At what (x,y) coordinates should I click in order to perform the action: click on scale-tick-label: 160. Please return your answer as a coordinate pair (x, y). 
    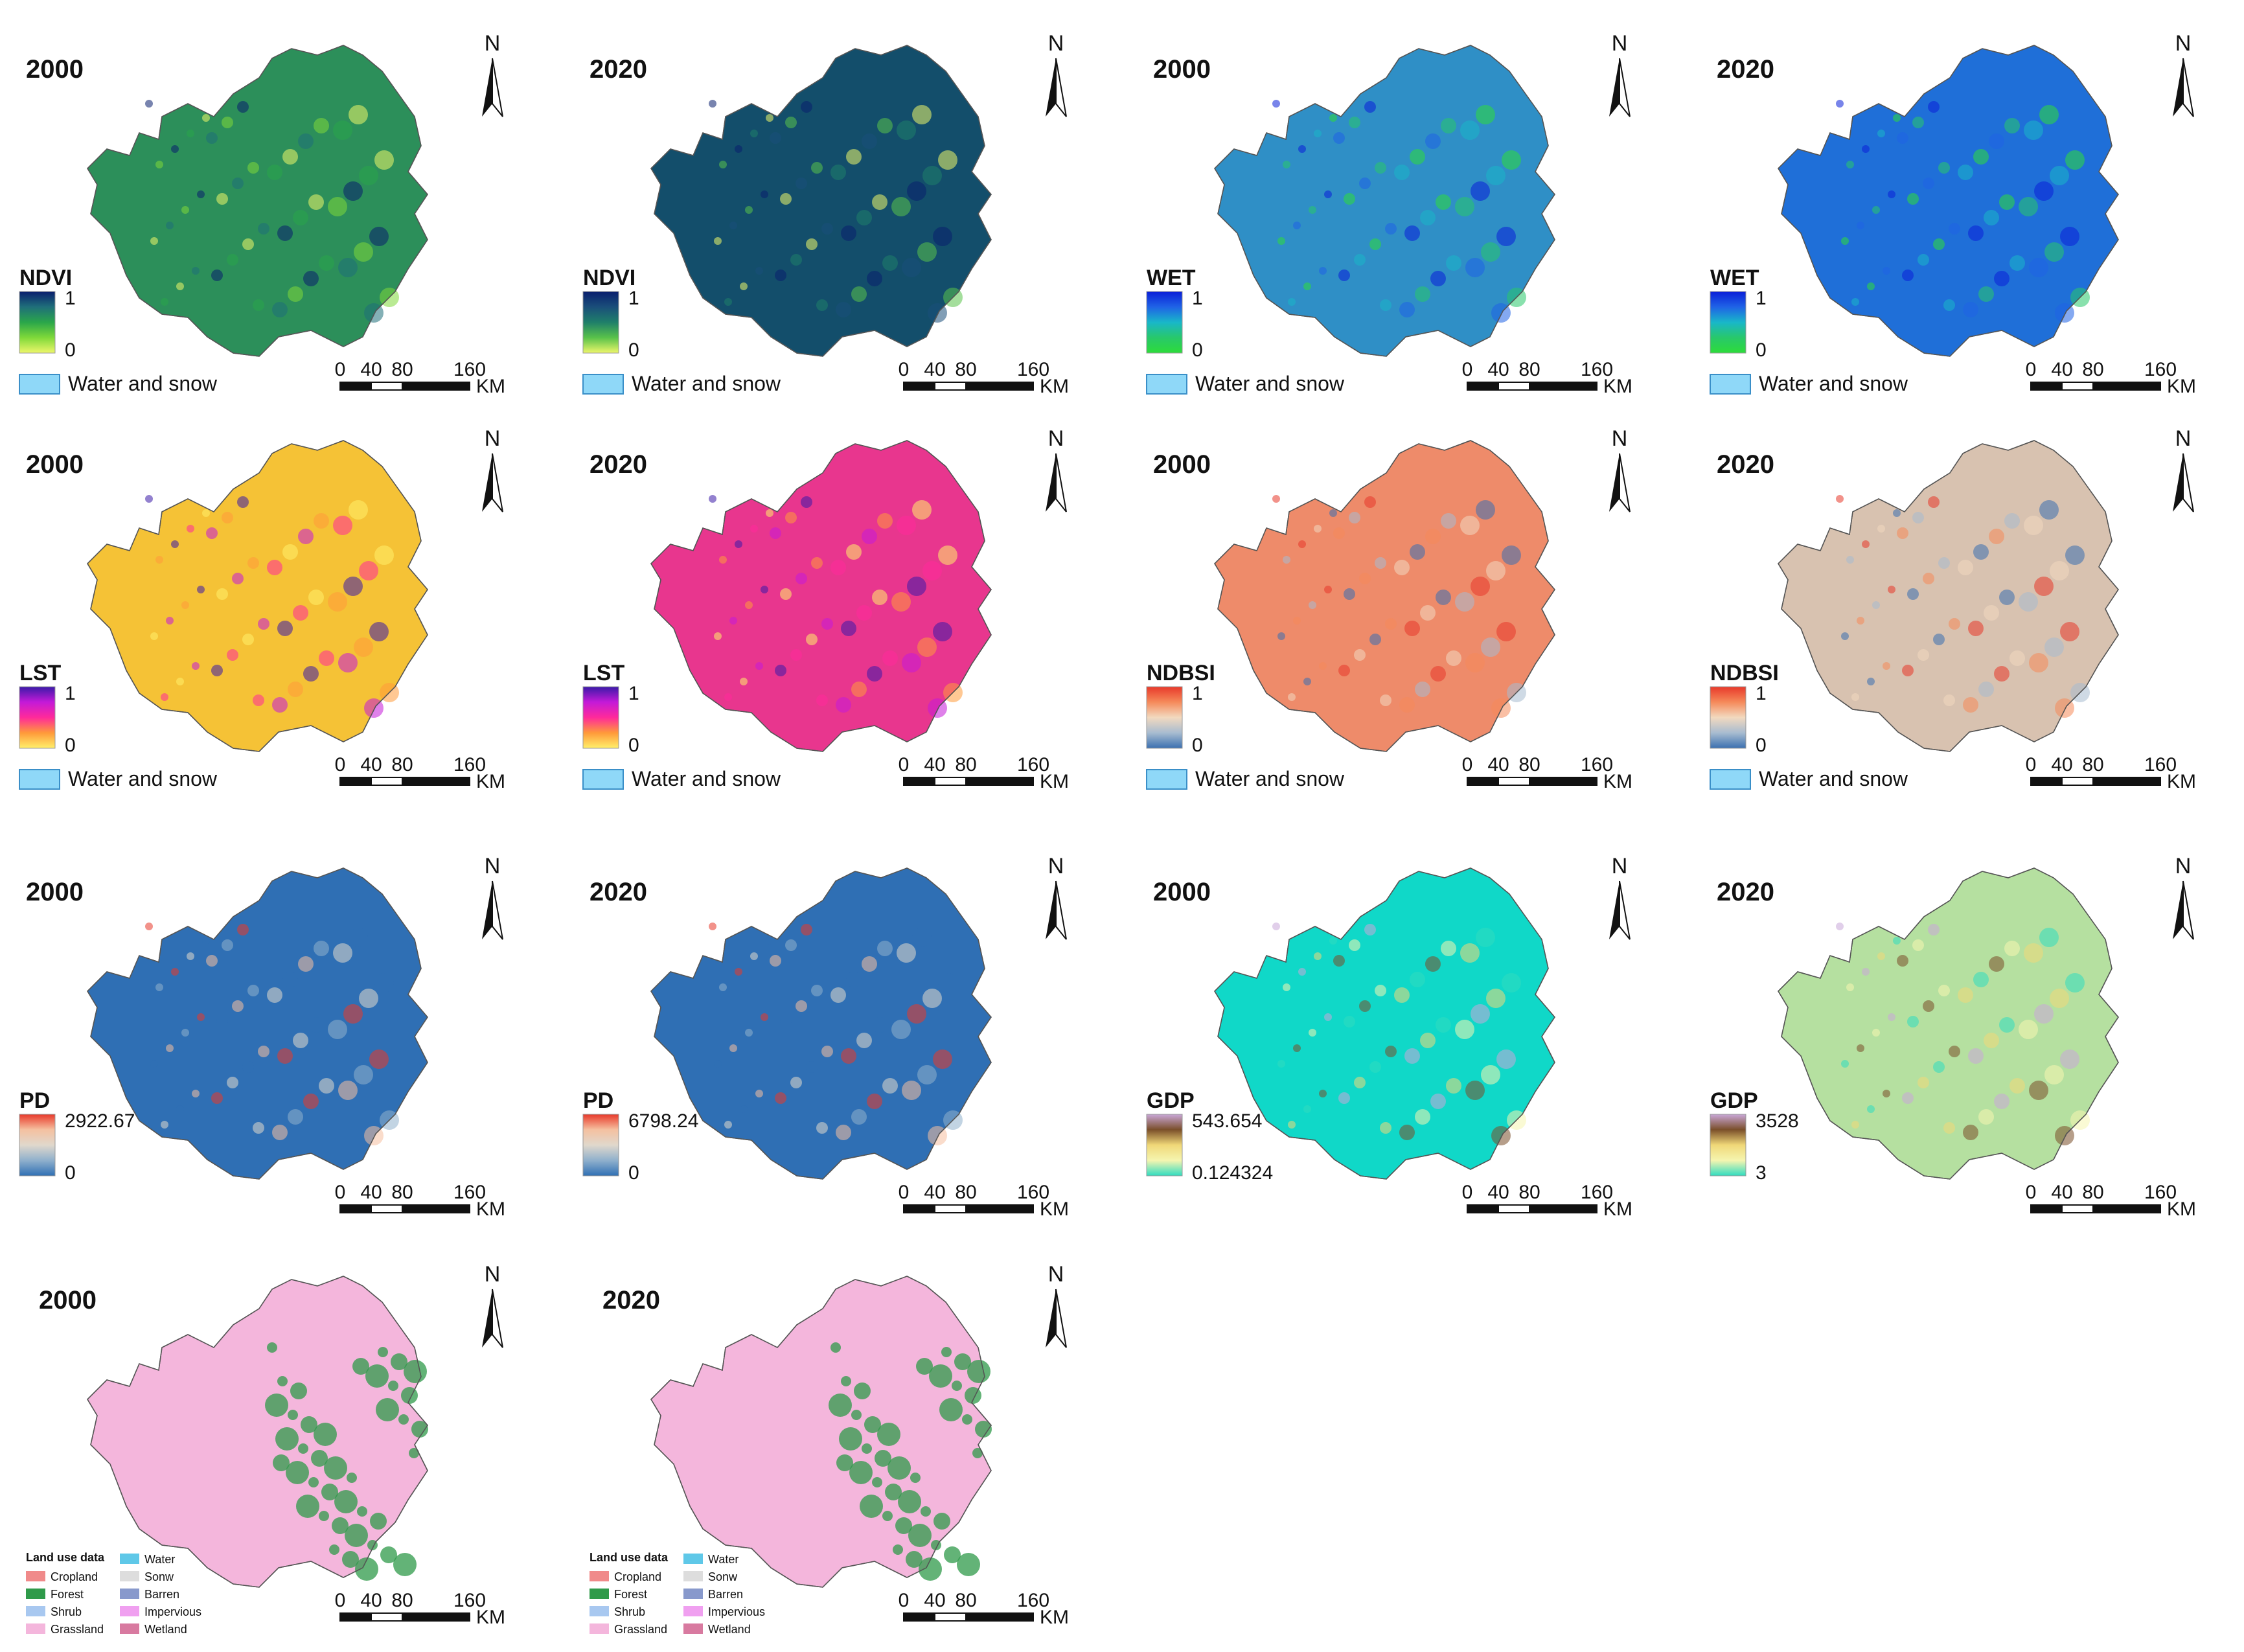
    Looking at the image, I should click on (2160, 1192).